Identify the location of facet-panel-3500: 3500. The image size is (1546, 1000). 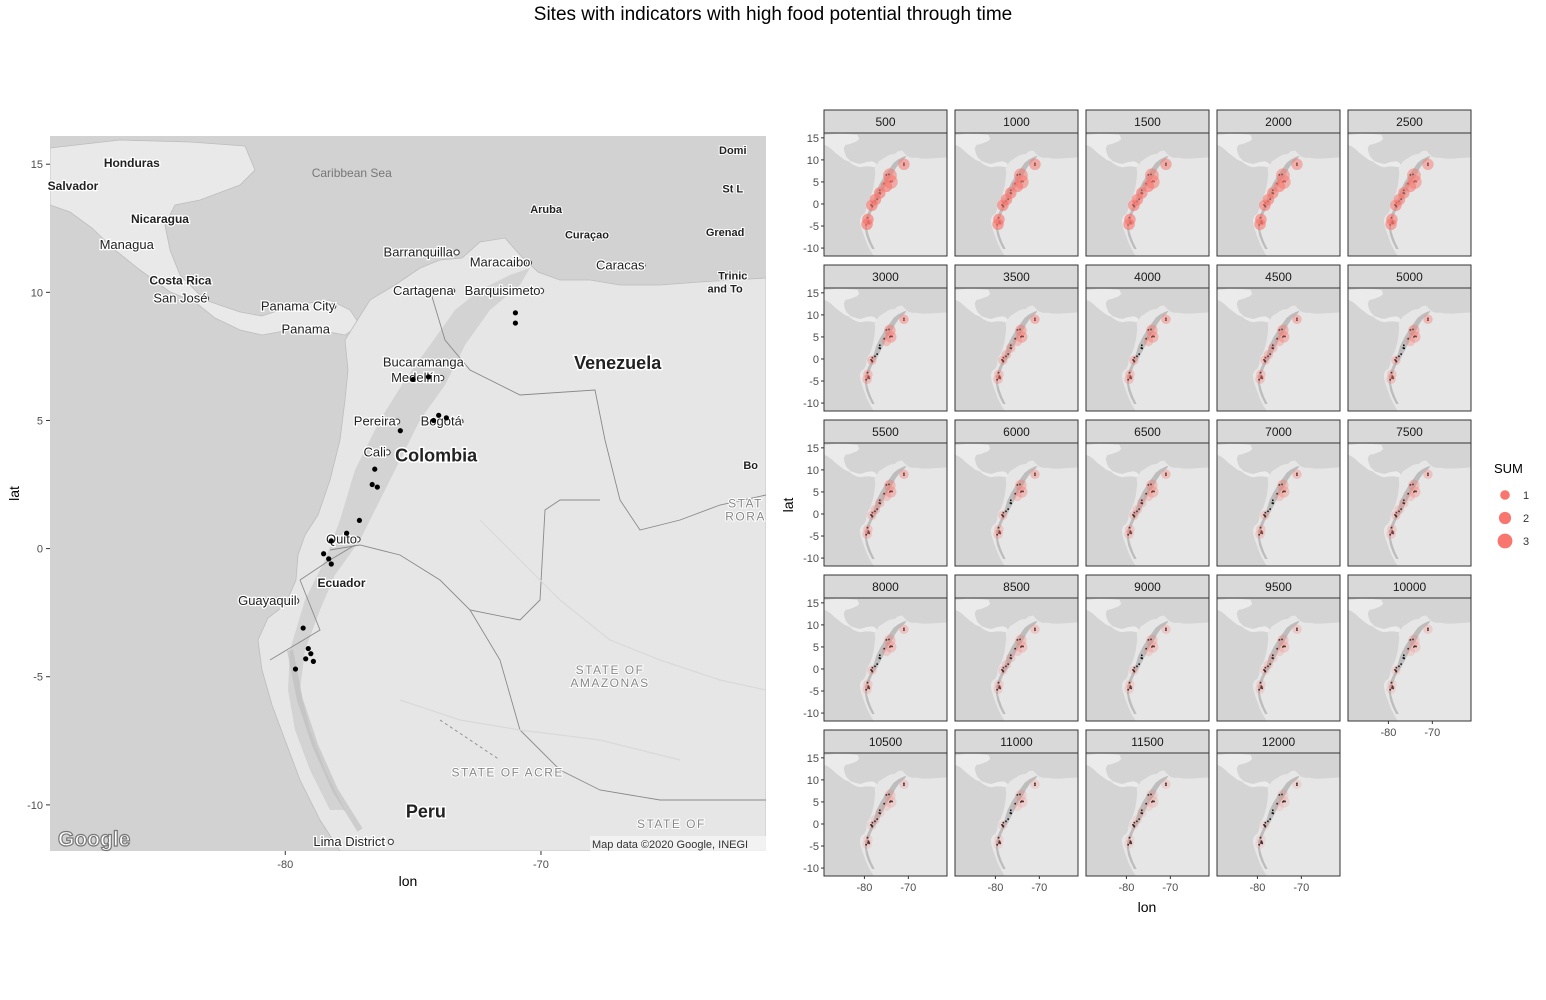
(1016, 338).